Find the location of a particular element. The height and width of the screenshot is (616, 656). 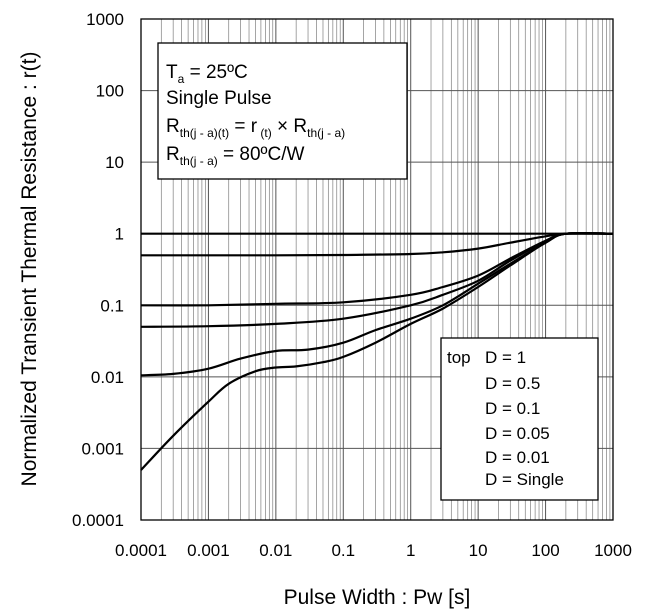

x-tick-label: 0.01 is located at coordinates (275, 550).